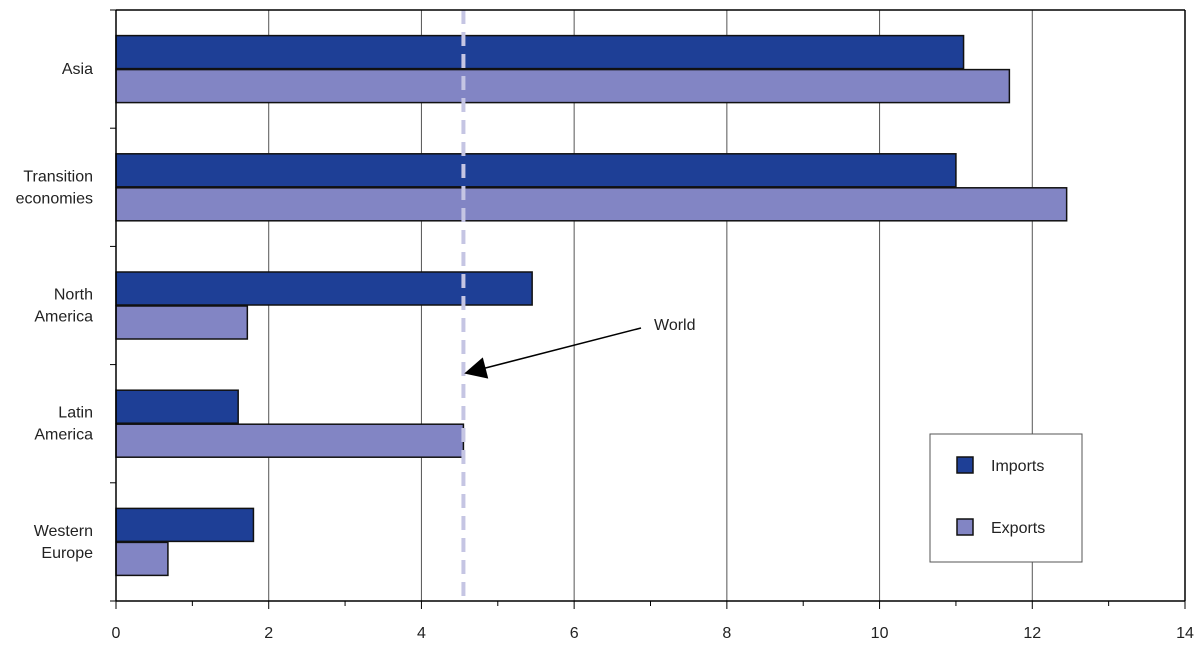 Image resolution: width=1200 pixels, height=648 pixels. I want to click on x-tick-label-10: 10, so click(880, 633).